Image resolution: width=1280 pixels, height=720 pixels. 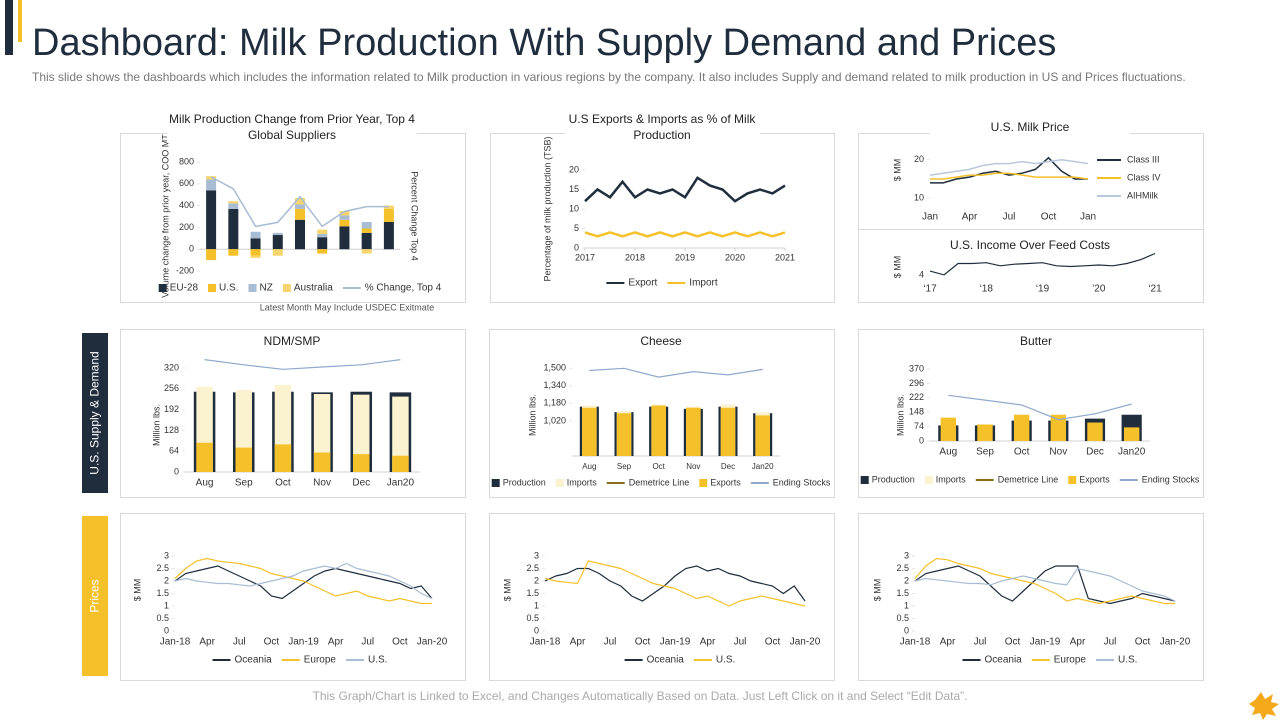 I want to click on legend-label: Exports, so click(x=1094, y=479).